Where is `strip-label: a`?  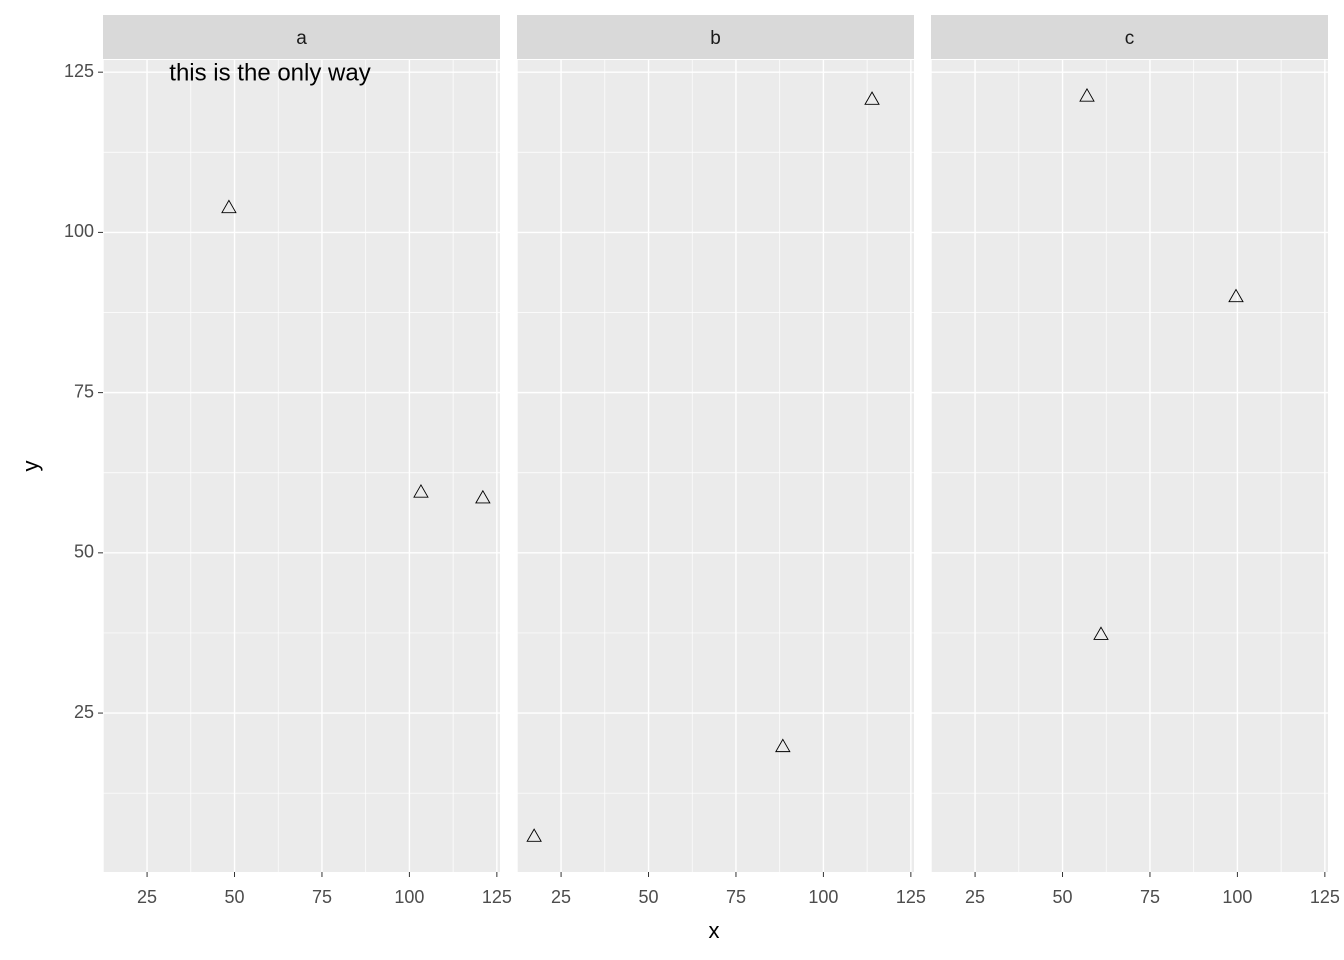
strip-label: a is located at coordinates (301, 38).